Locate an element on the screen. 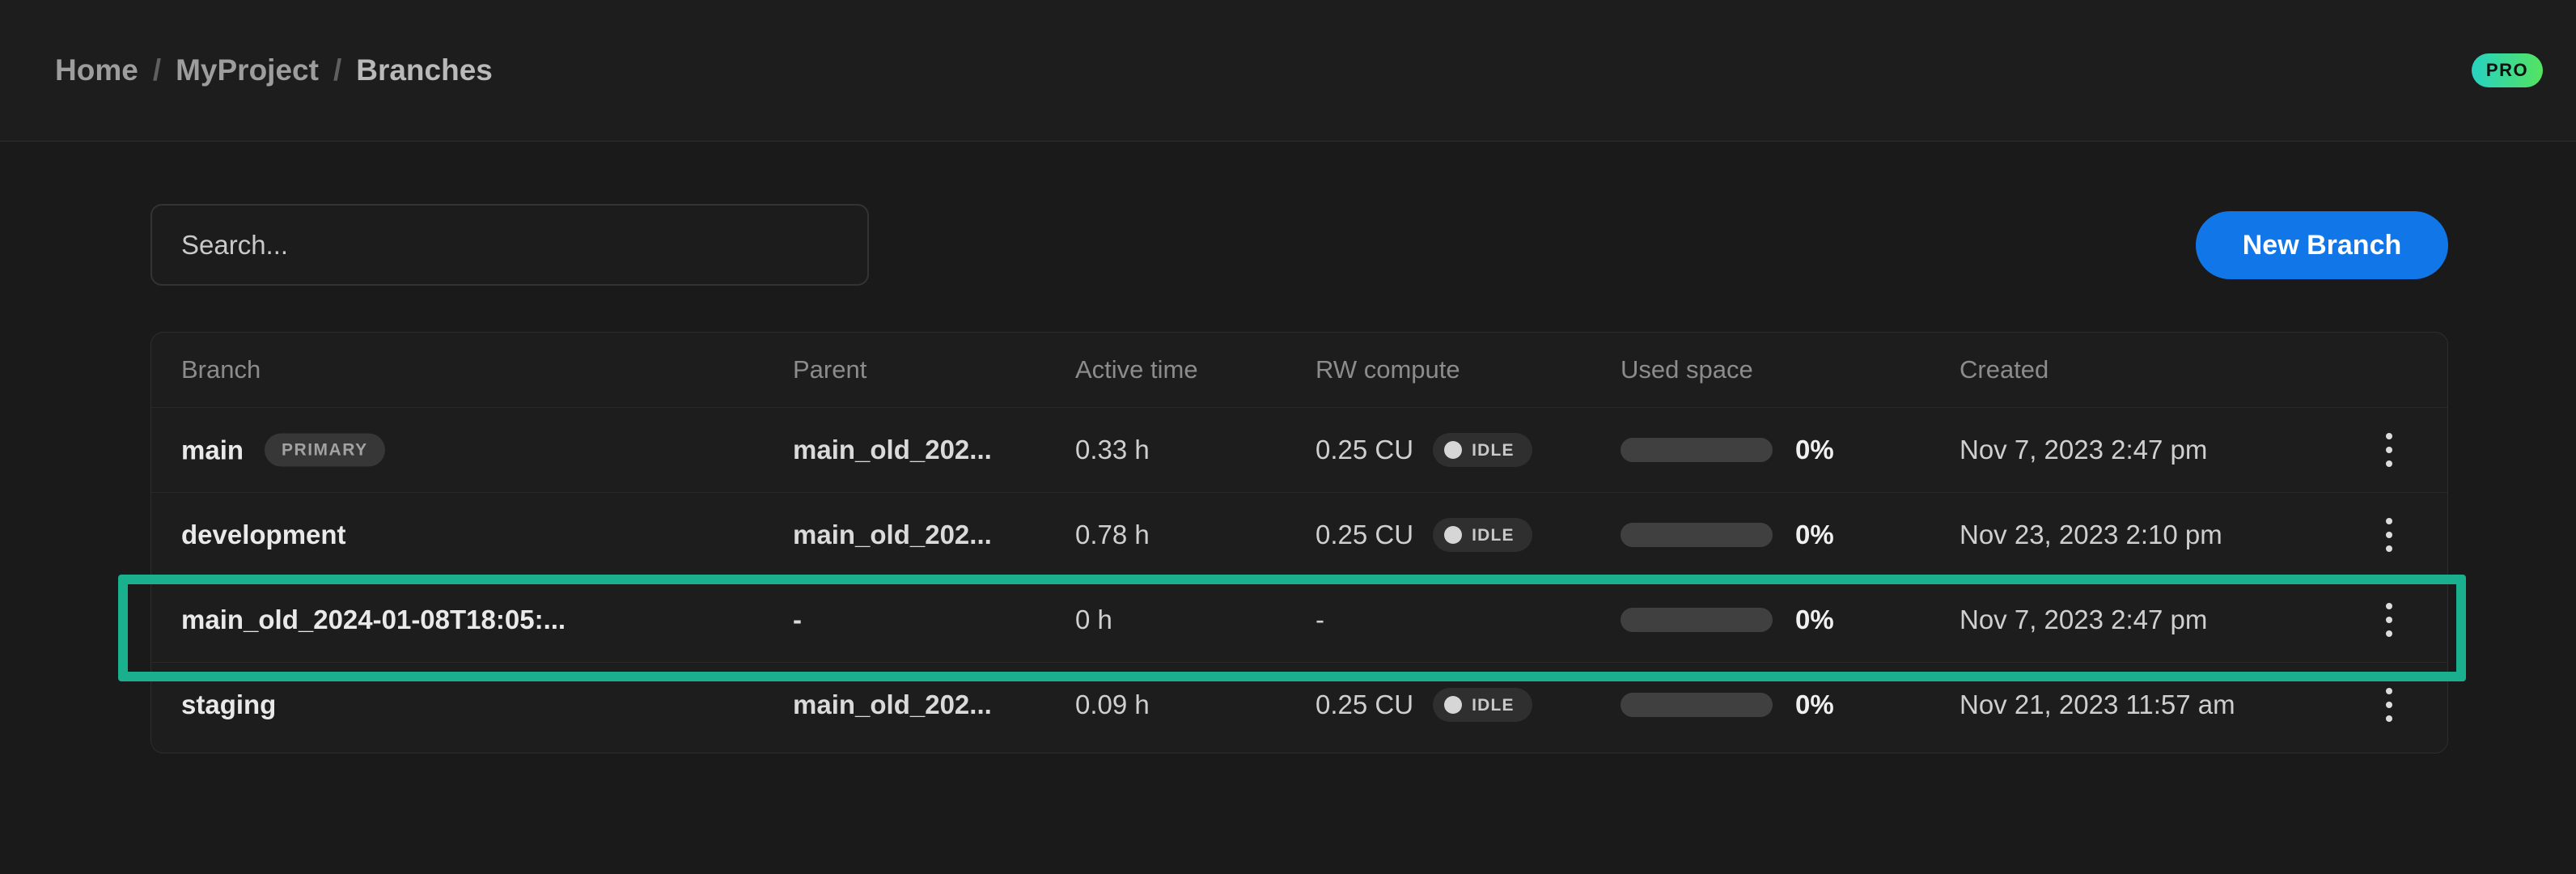 The width and height of the screenshot is (2576, 874). search-input is located at coordinates (509, 245).